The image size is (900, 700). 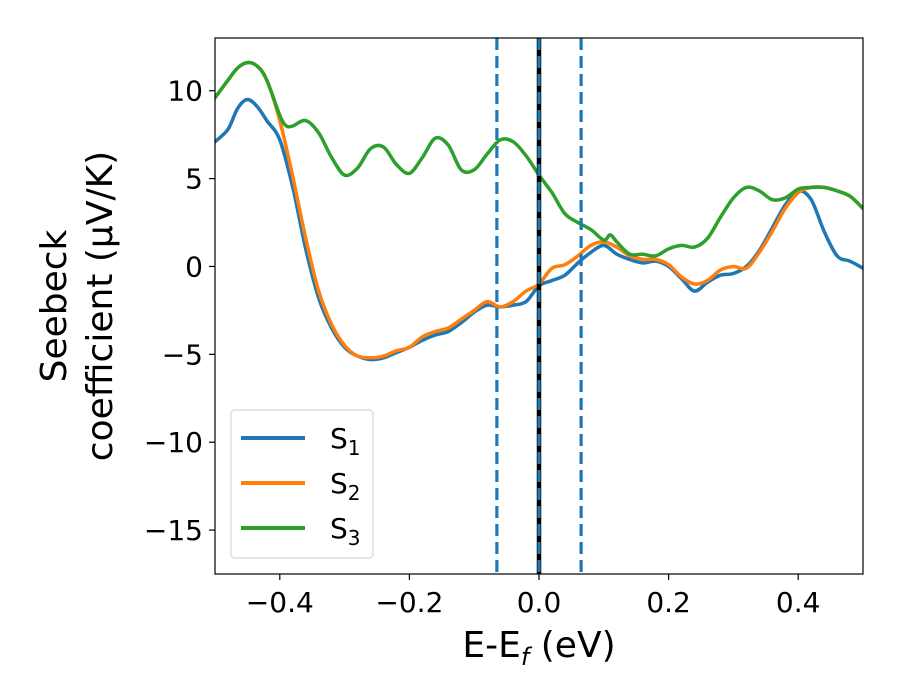 I want to click on x-tick-label: 0.2, so click(x=668, y=602).